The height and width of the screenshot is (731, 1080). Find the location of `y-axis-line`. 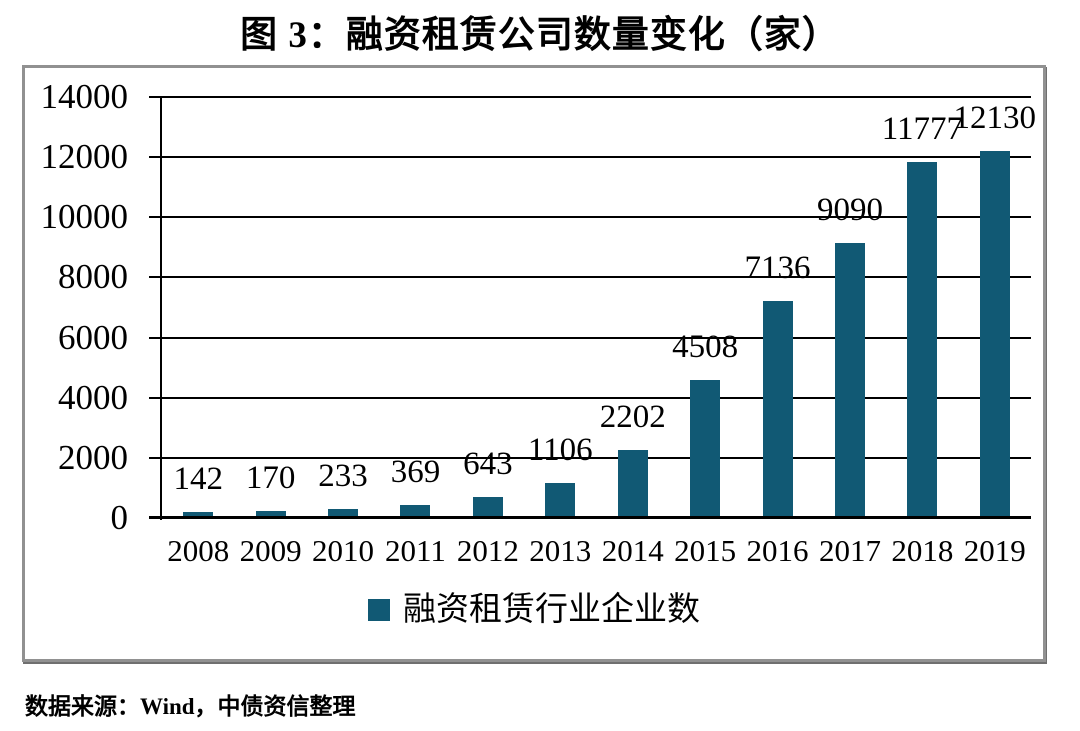

y-axis-line is located at coordinates (161, 308).